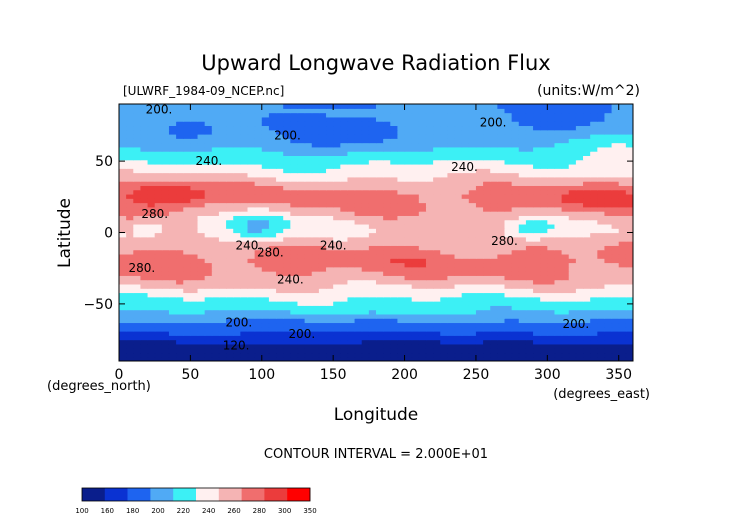 The image size is (752, 532). Describe the element at coordinates (208, 494) in the screenshot. I see `colorbar-swatch` at that location.